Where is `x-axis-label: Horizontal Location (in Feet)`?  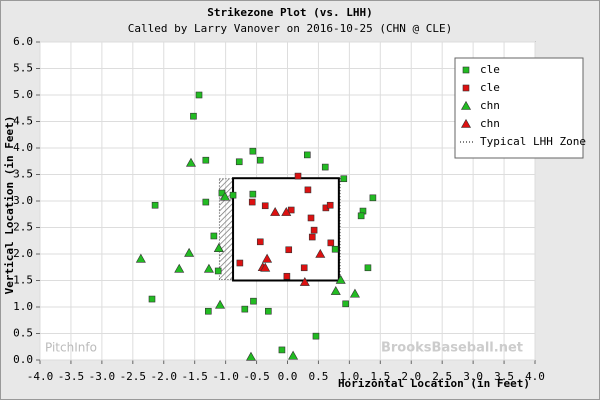
x-axis-label: Horizontal Location (in Feet) is located at coordinates (434, 383).